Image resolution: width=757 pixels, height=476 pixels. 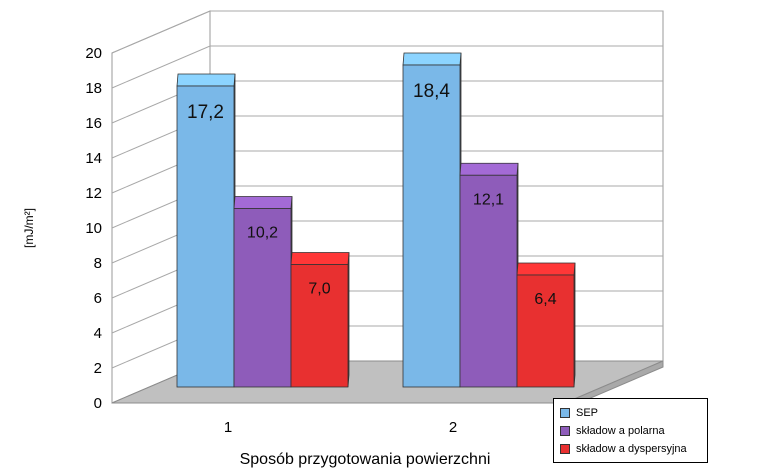 I want to click on data-label: 18,4, so click(x=431, y=91).